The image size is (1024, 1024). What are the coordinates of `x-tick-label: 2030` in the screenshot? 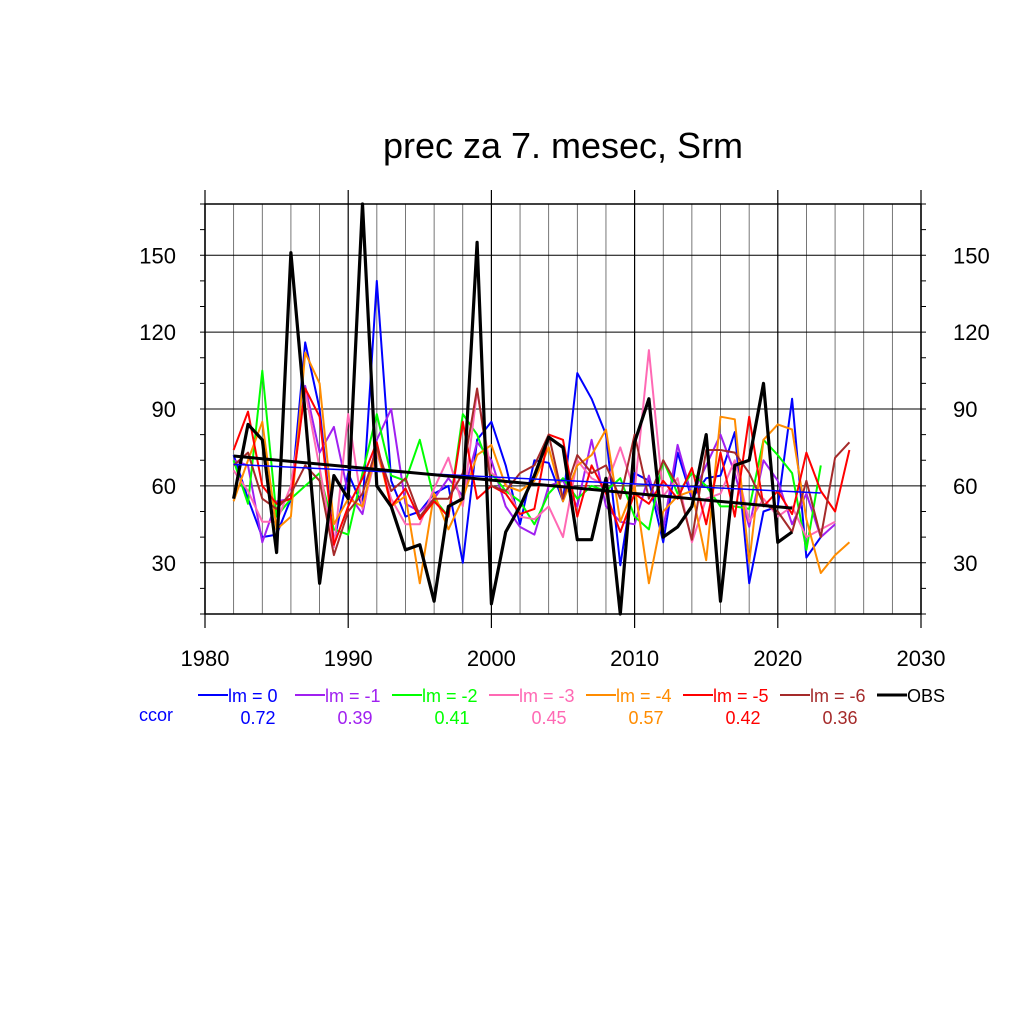 It's located at (921, 658).